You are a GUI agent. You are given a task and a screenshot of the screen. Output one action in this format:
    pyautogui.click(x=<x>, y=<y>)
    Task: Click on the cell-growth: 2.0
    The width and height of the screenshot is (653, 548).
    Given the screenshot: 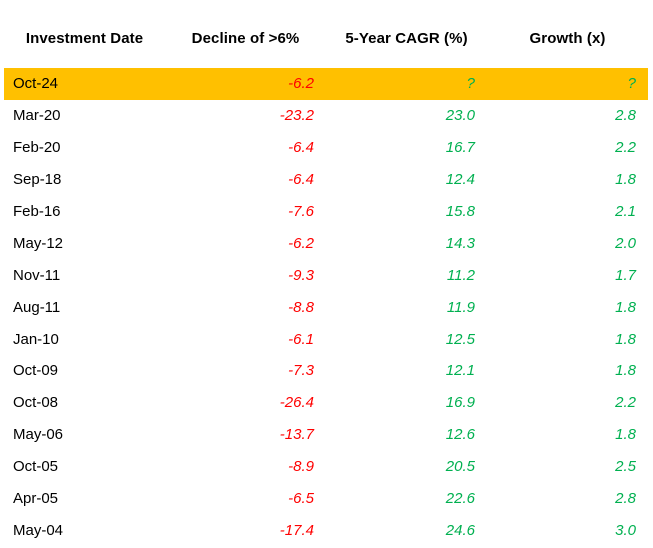 What is the action you would take?
    pyautogui.click(x=625, y=243)
    